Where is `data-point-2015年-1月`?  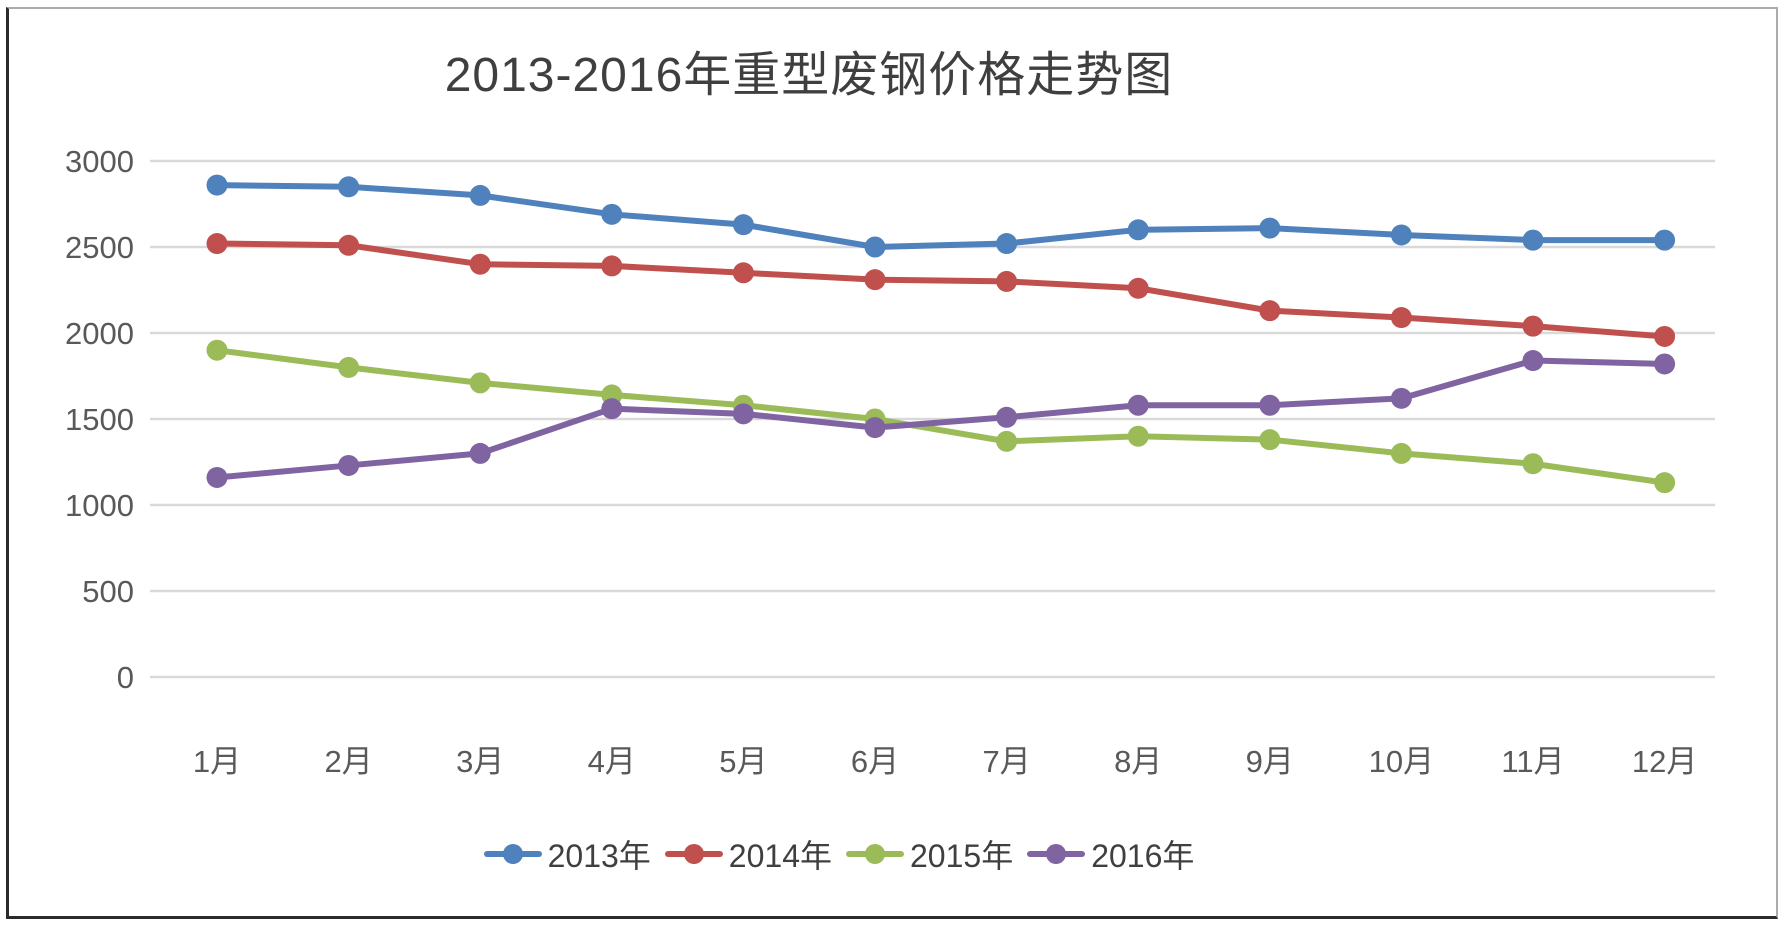
data-point-2015年-1月 is located at coordinates (217, 350).